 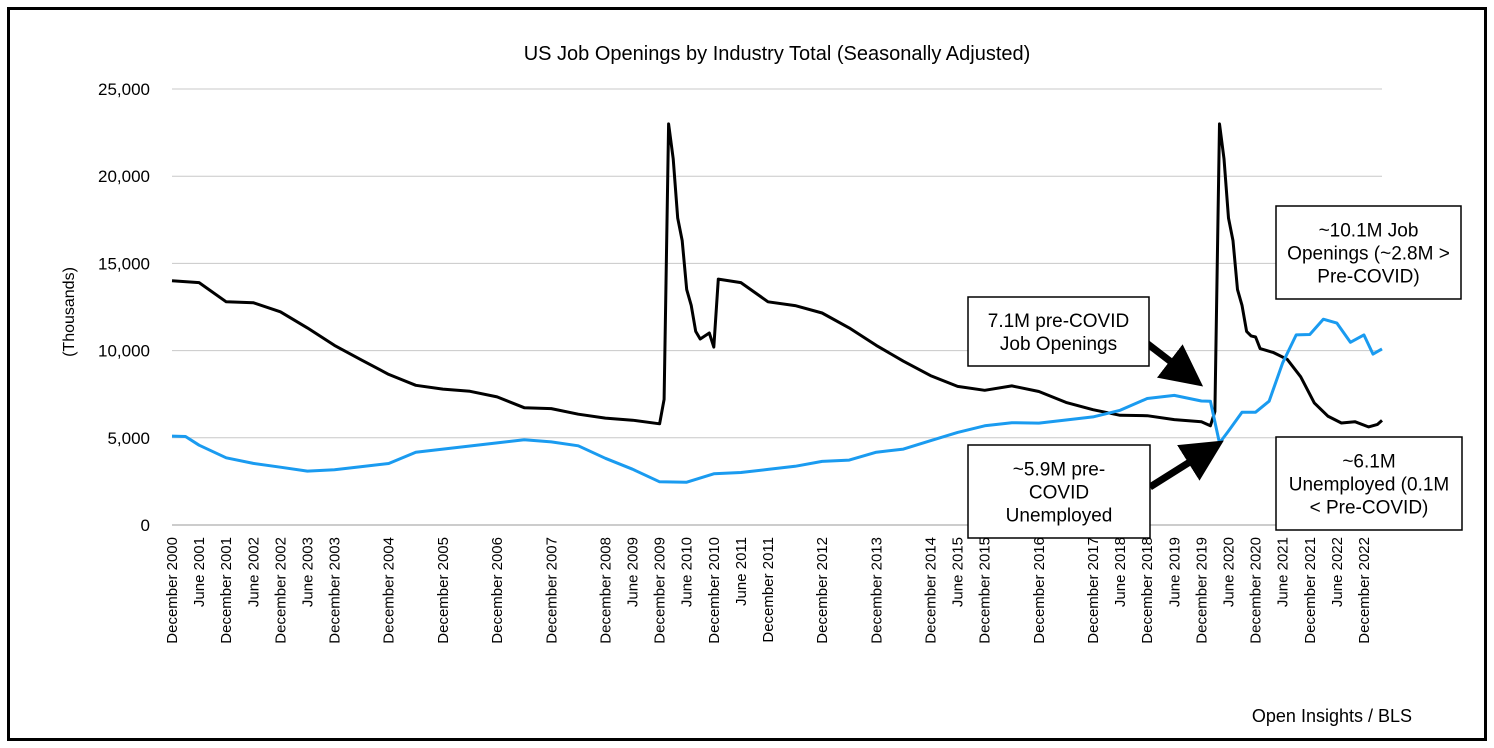 What do you see at coordinates (633, 572) in the screenshot?
I see `x-tick-label: June 2009` at bounding box center [633, 572].